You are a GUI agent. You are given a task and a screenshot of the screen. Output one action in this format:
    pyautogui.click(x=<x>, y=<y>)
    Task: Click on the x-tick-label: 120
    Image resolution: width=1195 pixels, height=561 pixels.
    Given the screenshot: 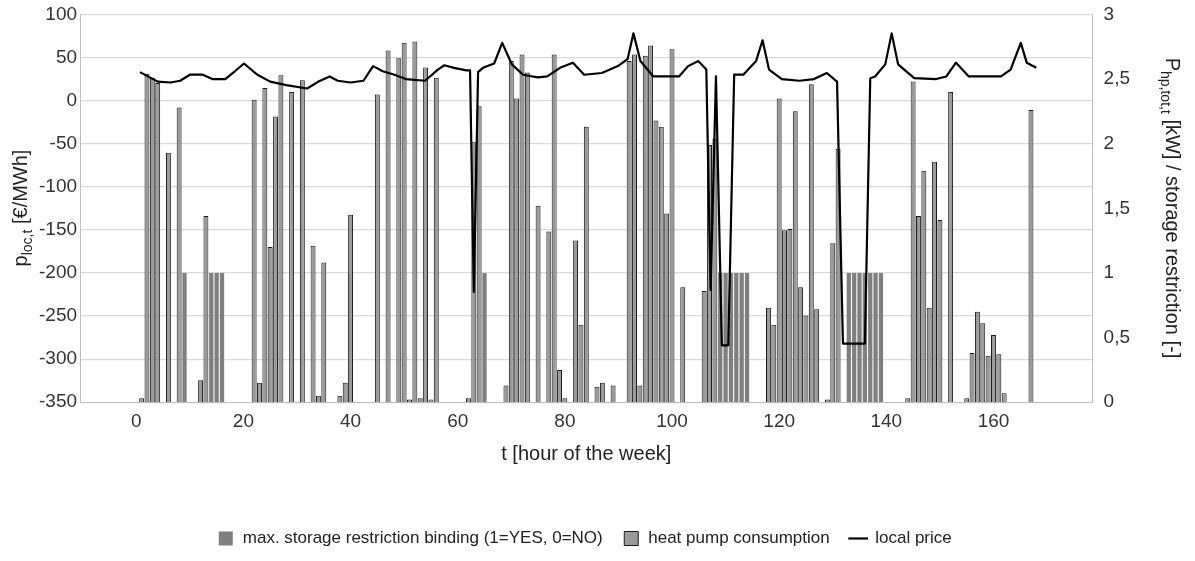 What is the action you would take?
    pyautogui.click(x=779, y=420)
    